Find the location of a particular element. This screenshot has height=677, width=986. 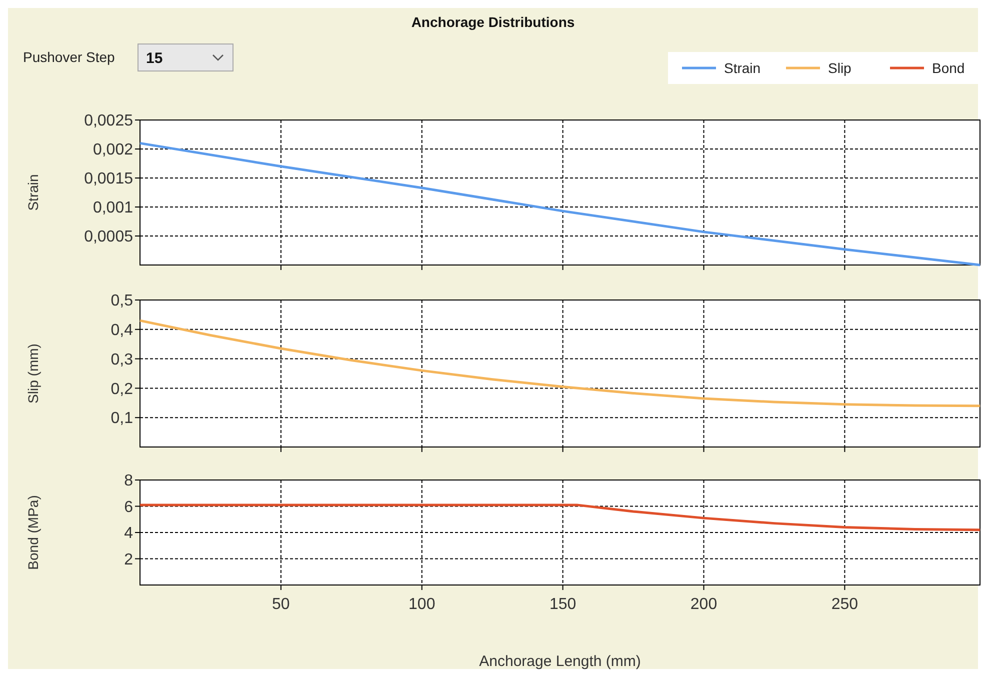

x-tick-label: 250 is located at coordinates (844, 604).